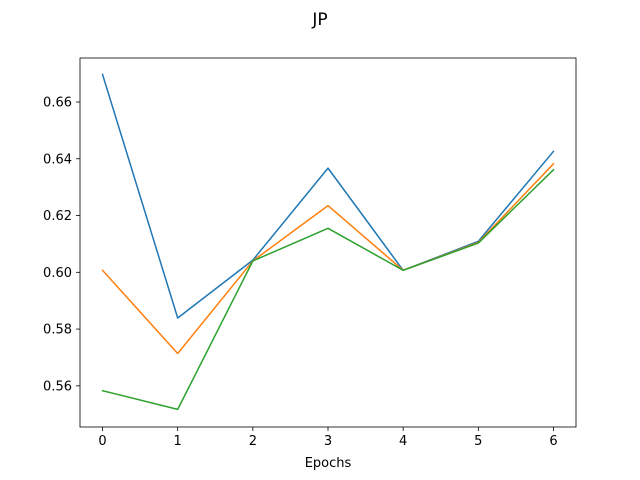 This screenshot has width=640, height=480. Describe the element at coordinates (57, 102) in the screenshot. I see `y-tick-label-5: 0.66` at that location.